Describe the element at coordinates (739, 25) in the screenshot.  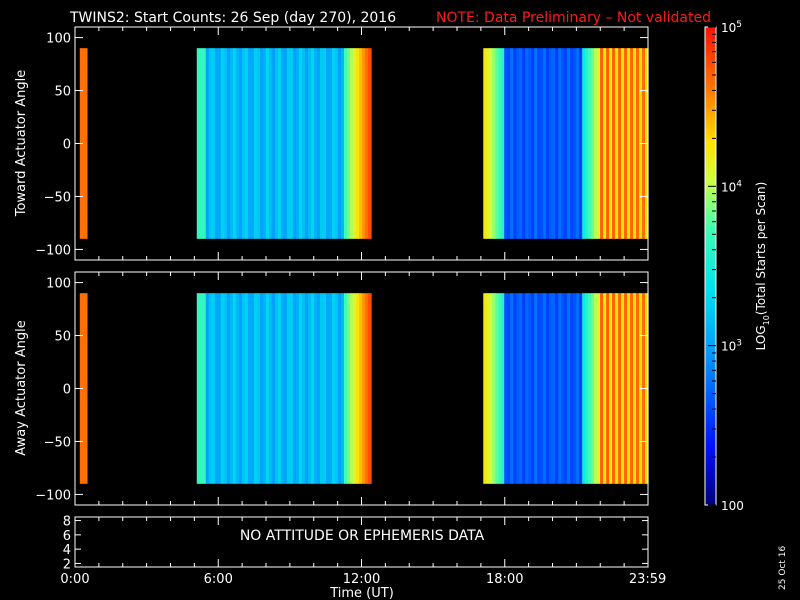
I see `colorbar-tick-exp: 5` at that location.